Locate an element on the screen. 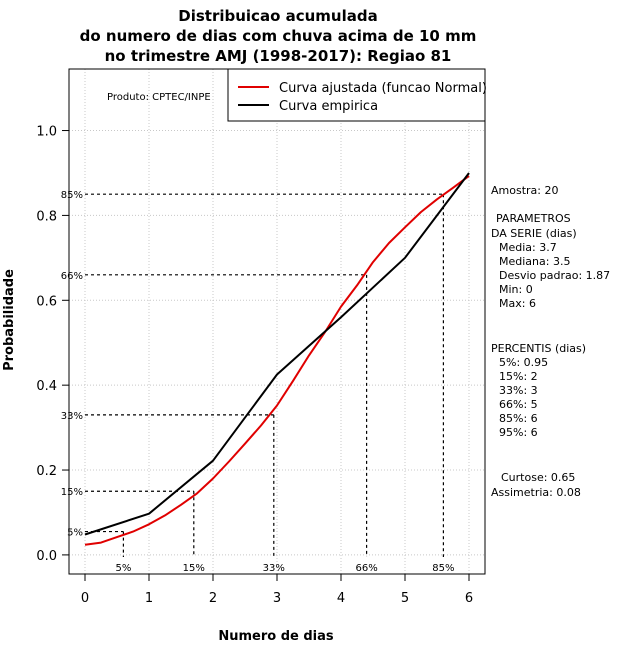 The height and width of the screenshot is (660, 640). percentile-y-label: 5% is located at coordinates (75, 533).